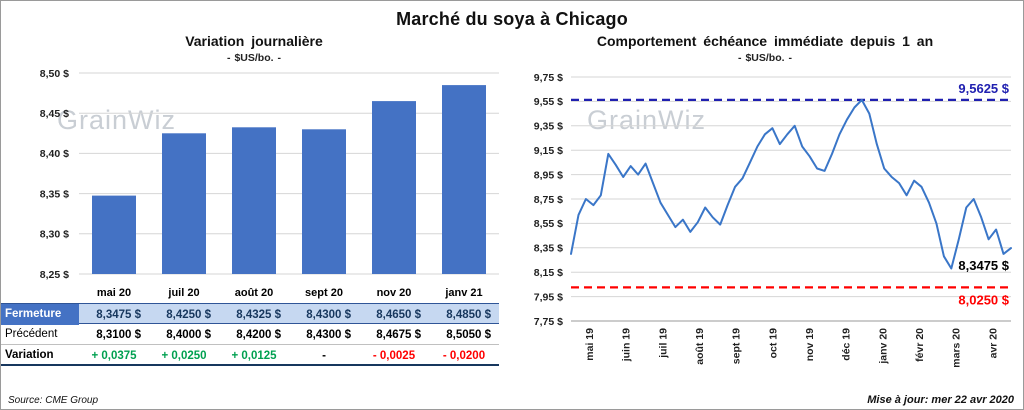 Image resolution: width=1024 pixels, height=410 pixels. Describe the element at coordinates (254, 355) in the screenshot. I see `table-value: + 0,0125` at that location.